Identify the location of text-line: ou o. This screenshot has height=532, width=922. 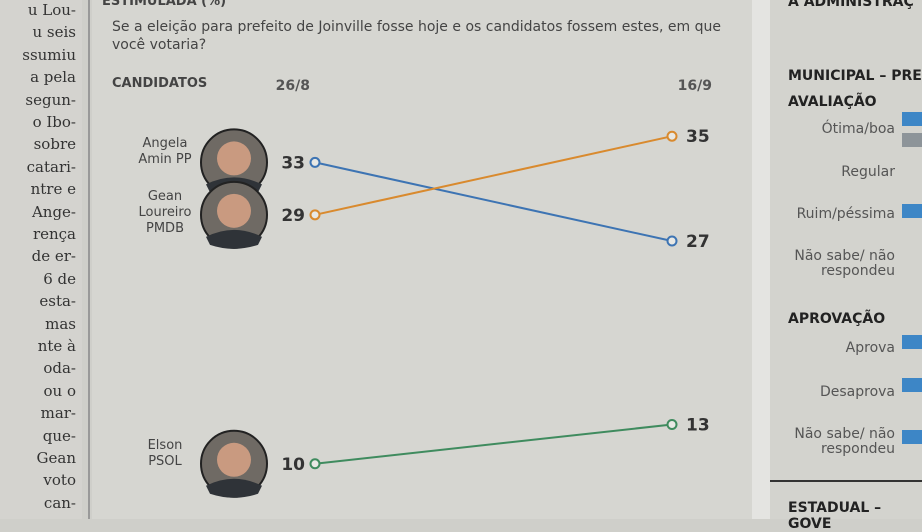
(60, 390).